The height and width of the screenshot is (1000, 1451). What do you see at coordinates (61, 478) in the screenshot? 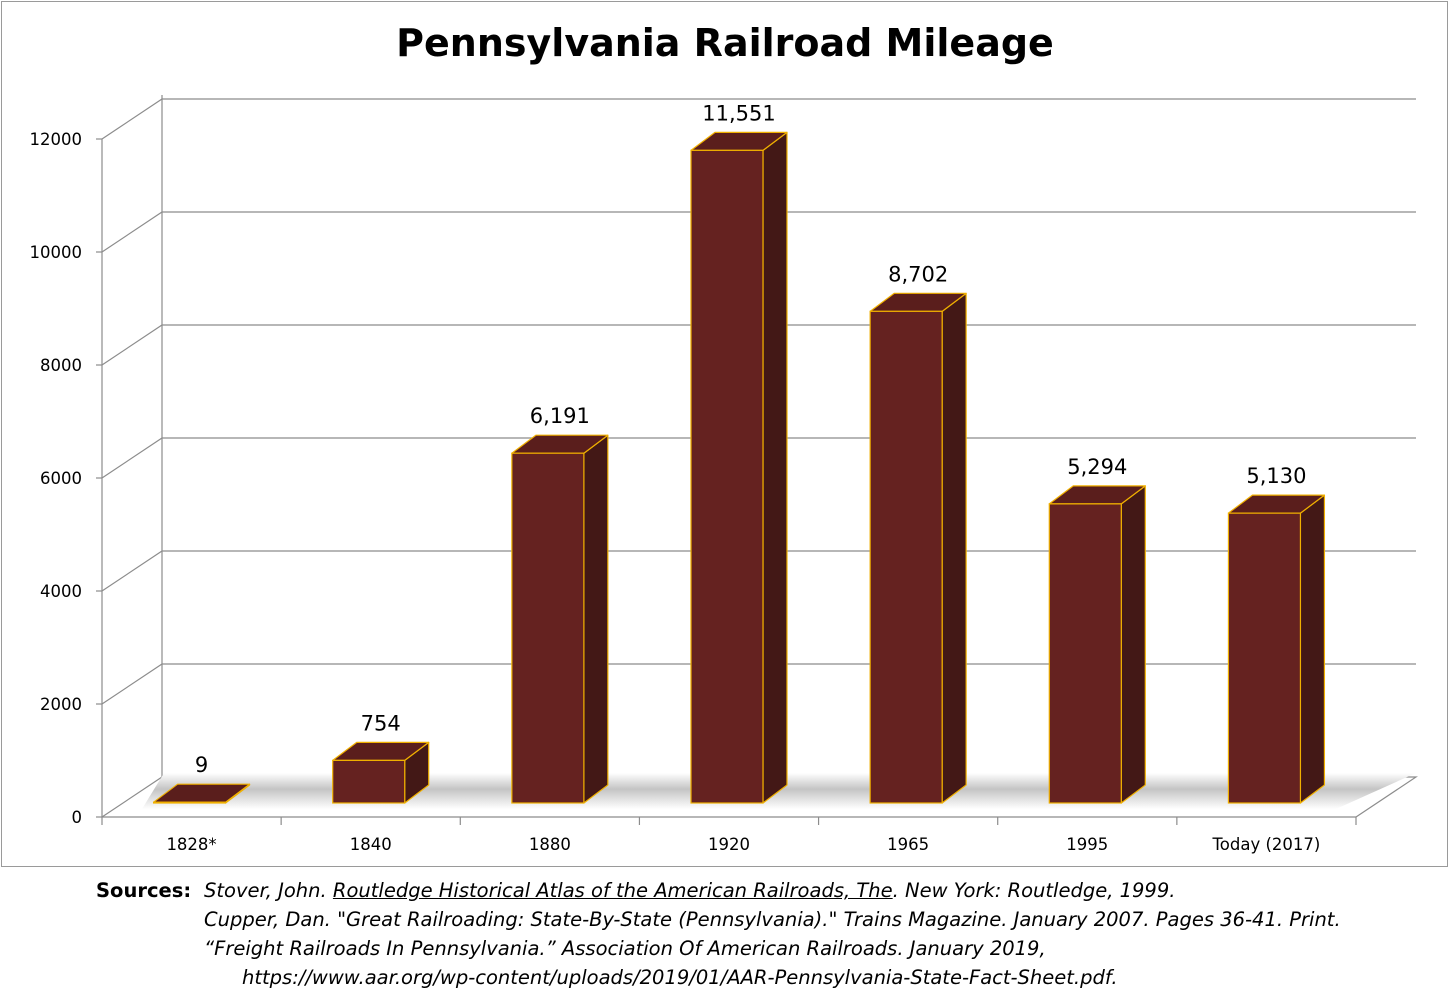
I see `y-tick-label: 6000` at bounding box center [61, 478].